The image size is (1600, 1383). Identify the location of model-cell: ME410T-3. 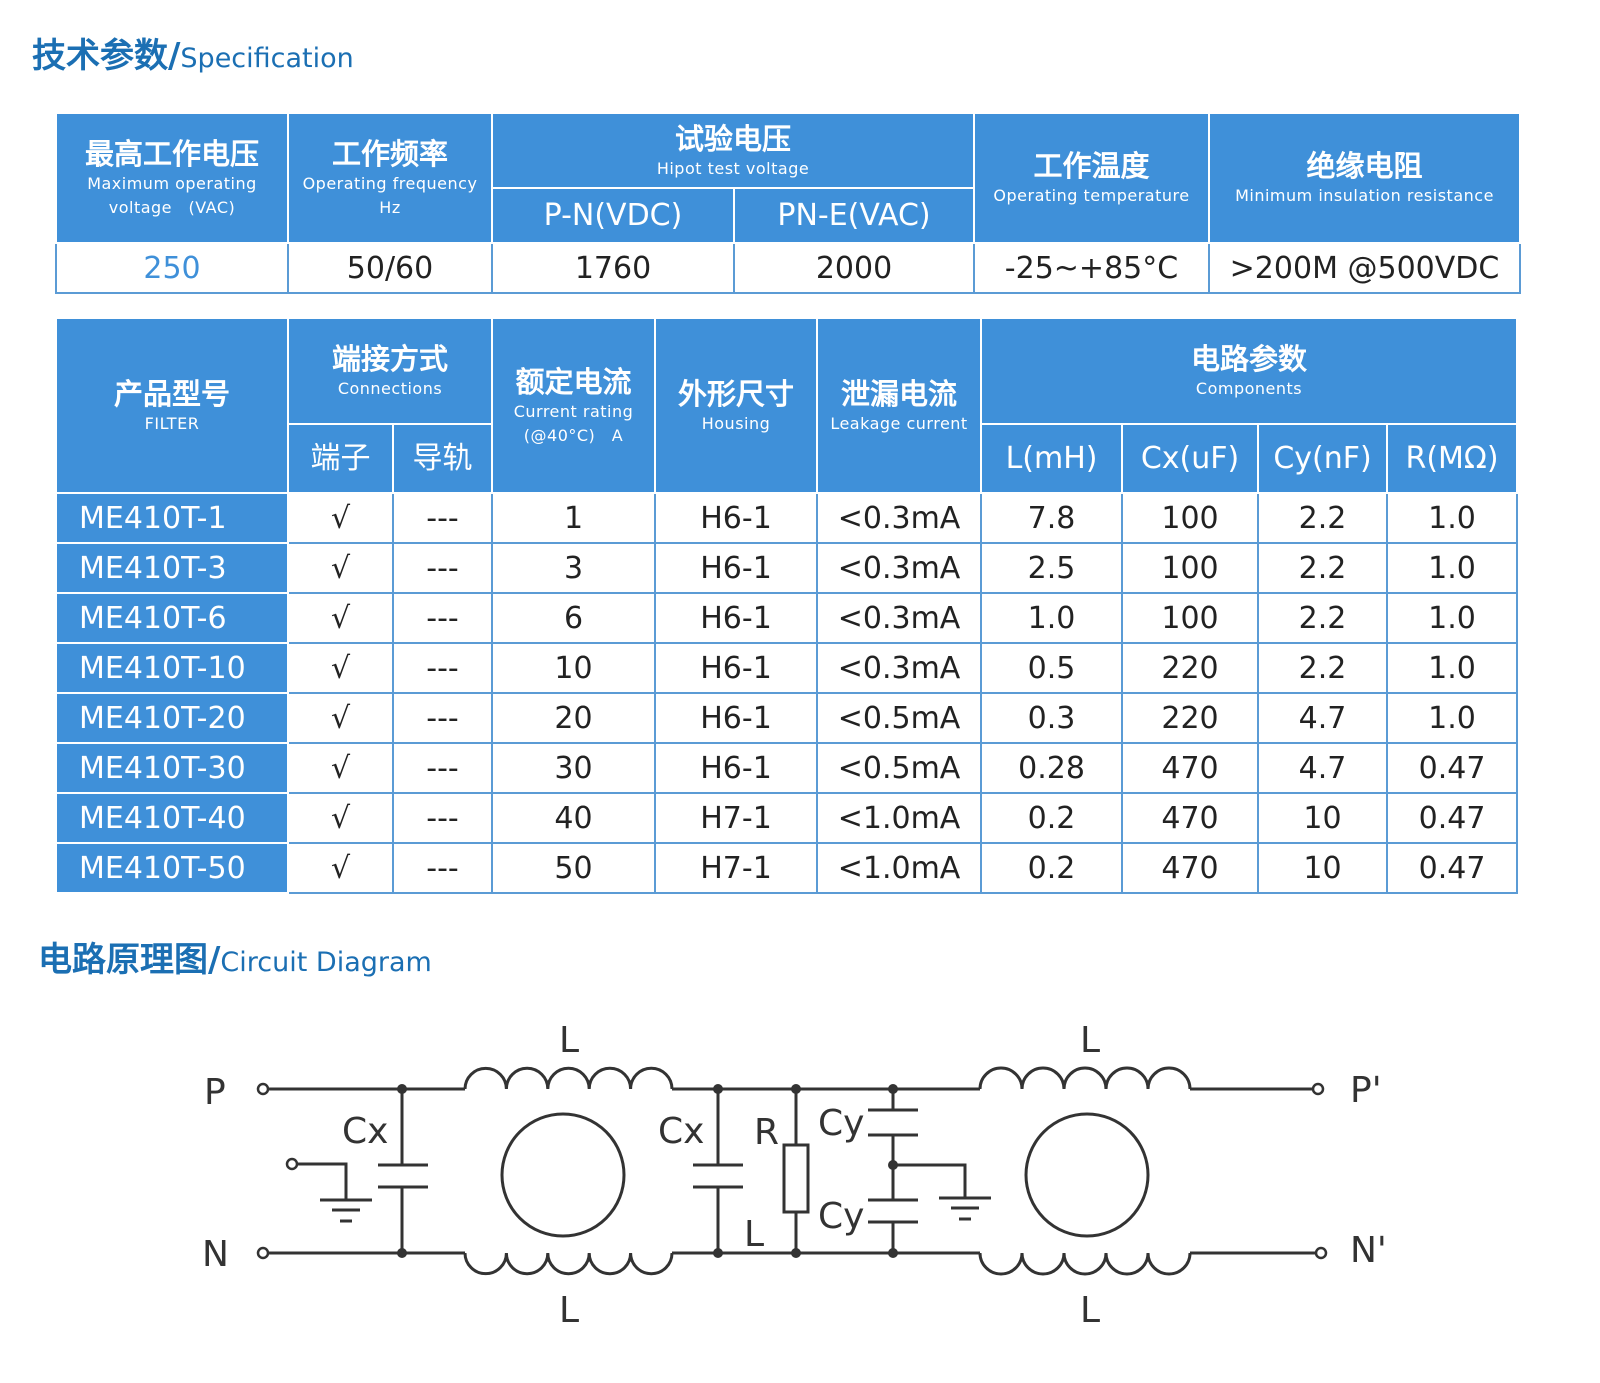
(172, 568).